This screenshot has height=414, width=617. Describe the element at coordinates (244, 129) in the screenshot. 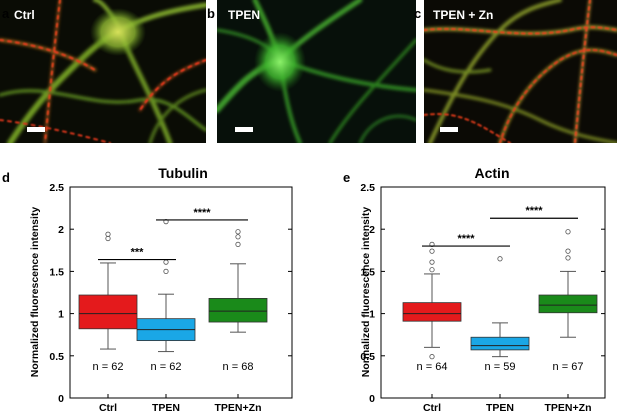

I see `scale-bar-b` at that location.